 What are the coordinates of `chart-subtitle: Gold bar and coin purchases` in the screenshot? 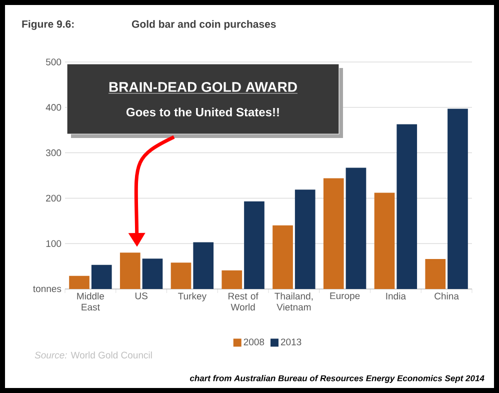 It's located at (204, 25).